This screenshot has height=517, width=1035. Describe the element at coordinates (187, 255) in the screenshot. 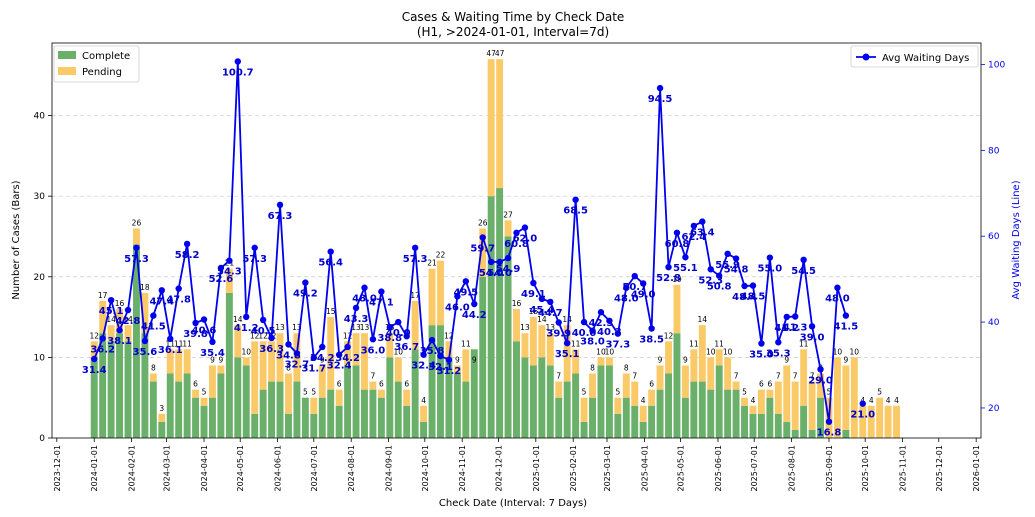

I see `line-value-label: 58.2` at that location.